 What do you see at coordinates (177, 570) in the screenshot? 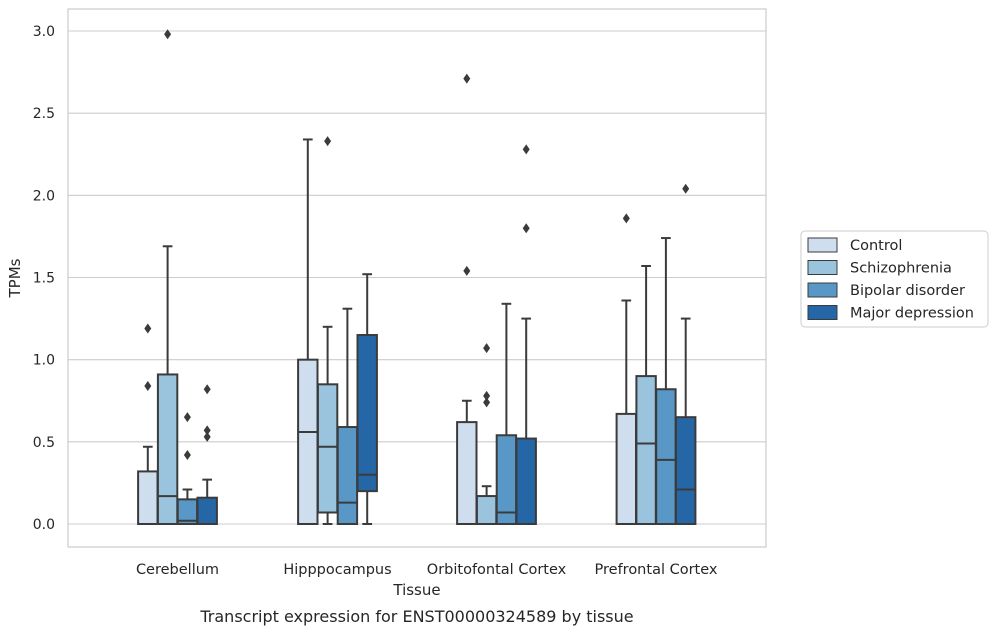
I see `x-tick-label: Cerebellum` at bounding box center [177, 570].